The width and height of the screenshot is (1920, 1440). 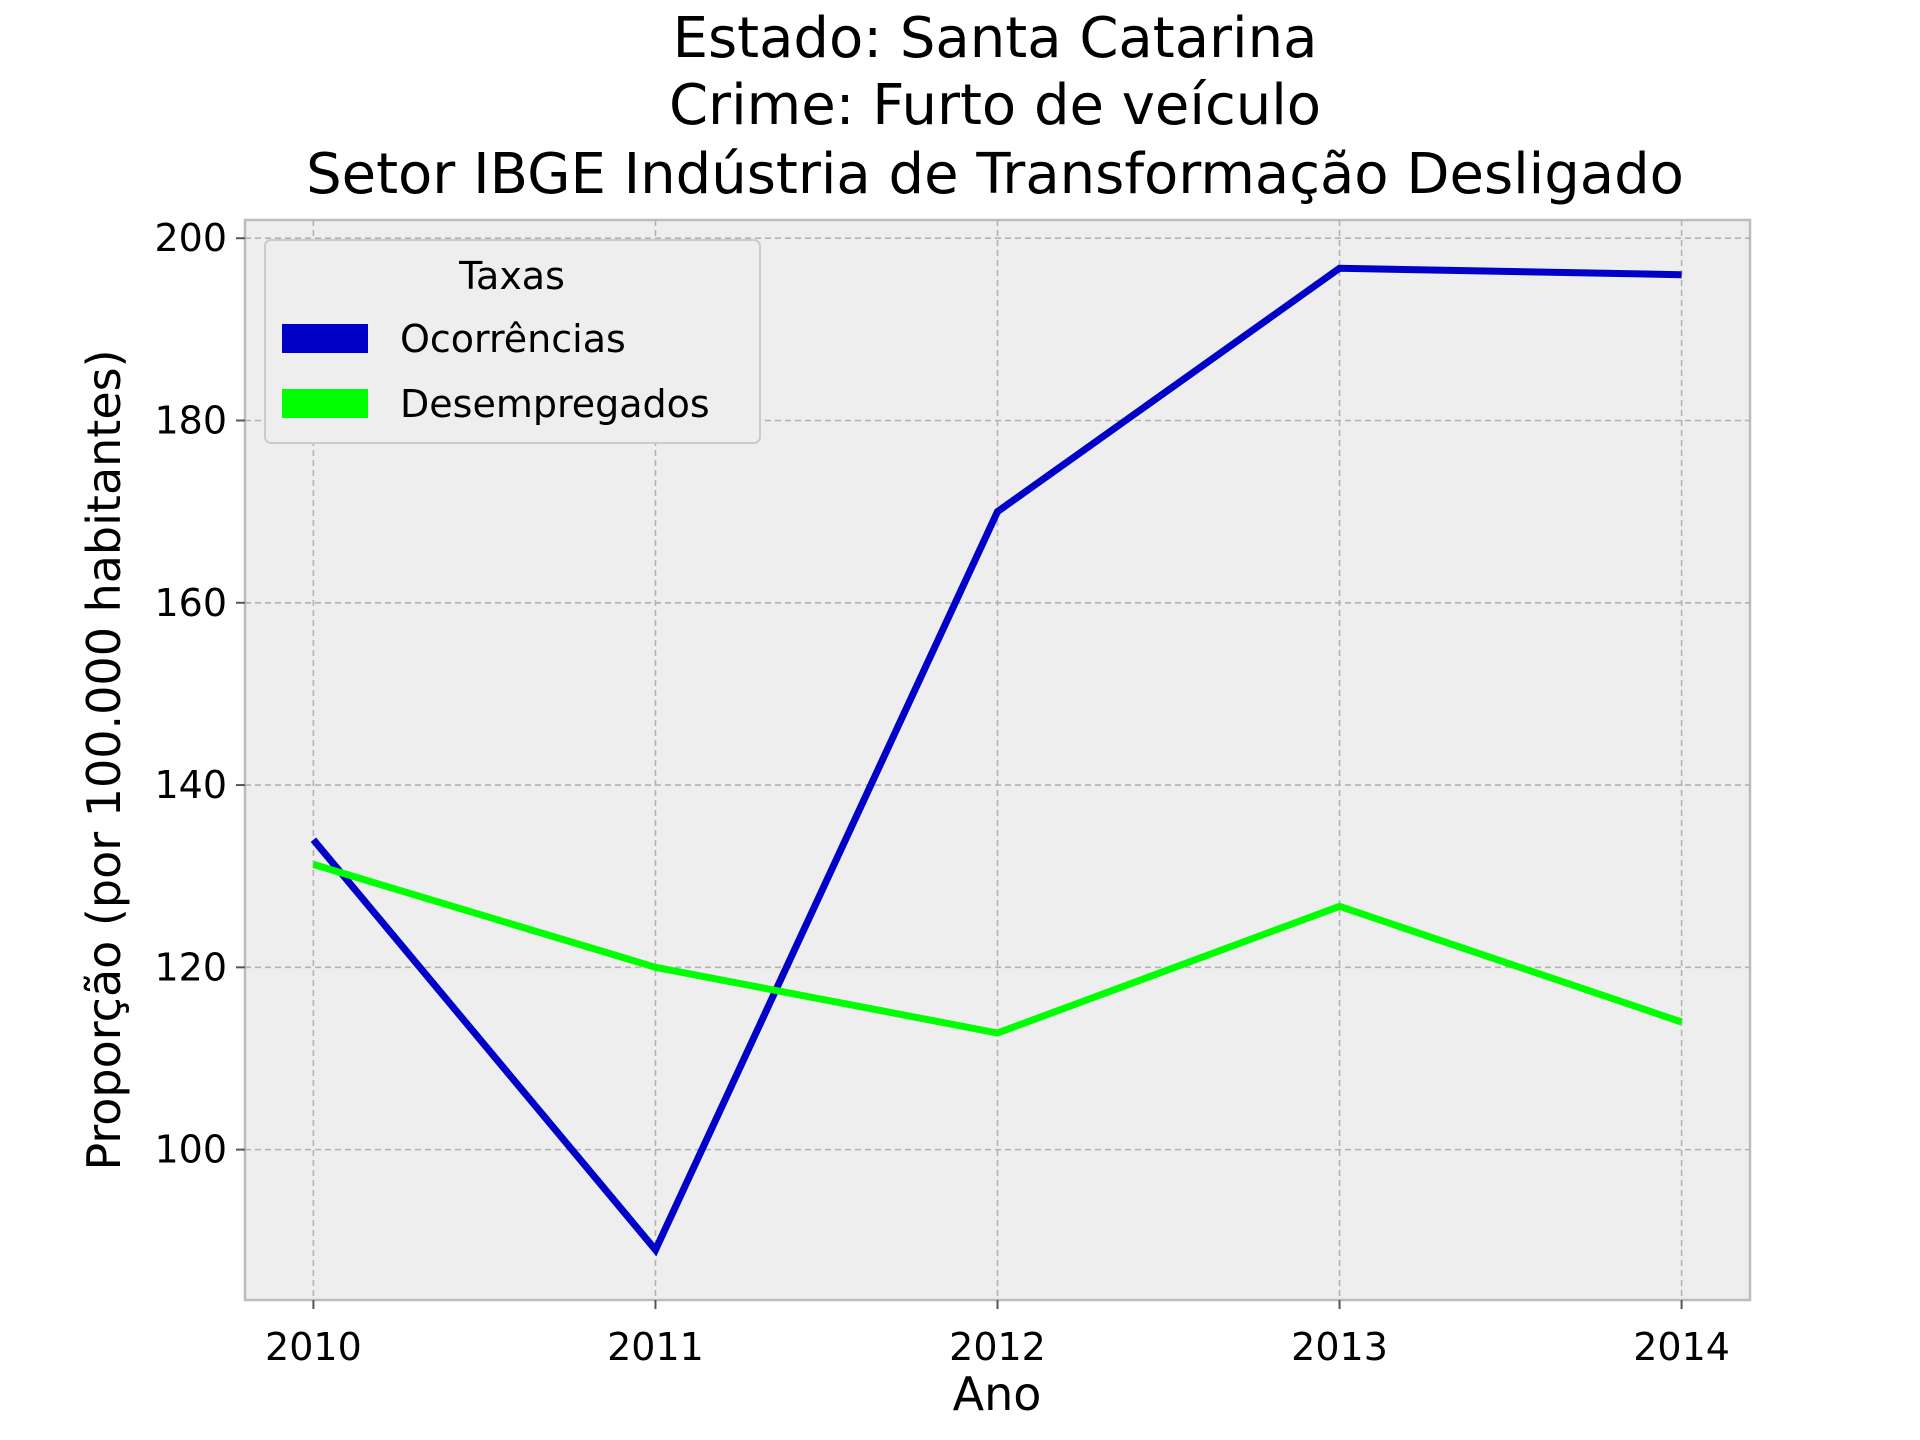 I want to click on y-tick-label: 140, so click(x=190, y=785).